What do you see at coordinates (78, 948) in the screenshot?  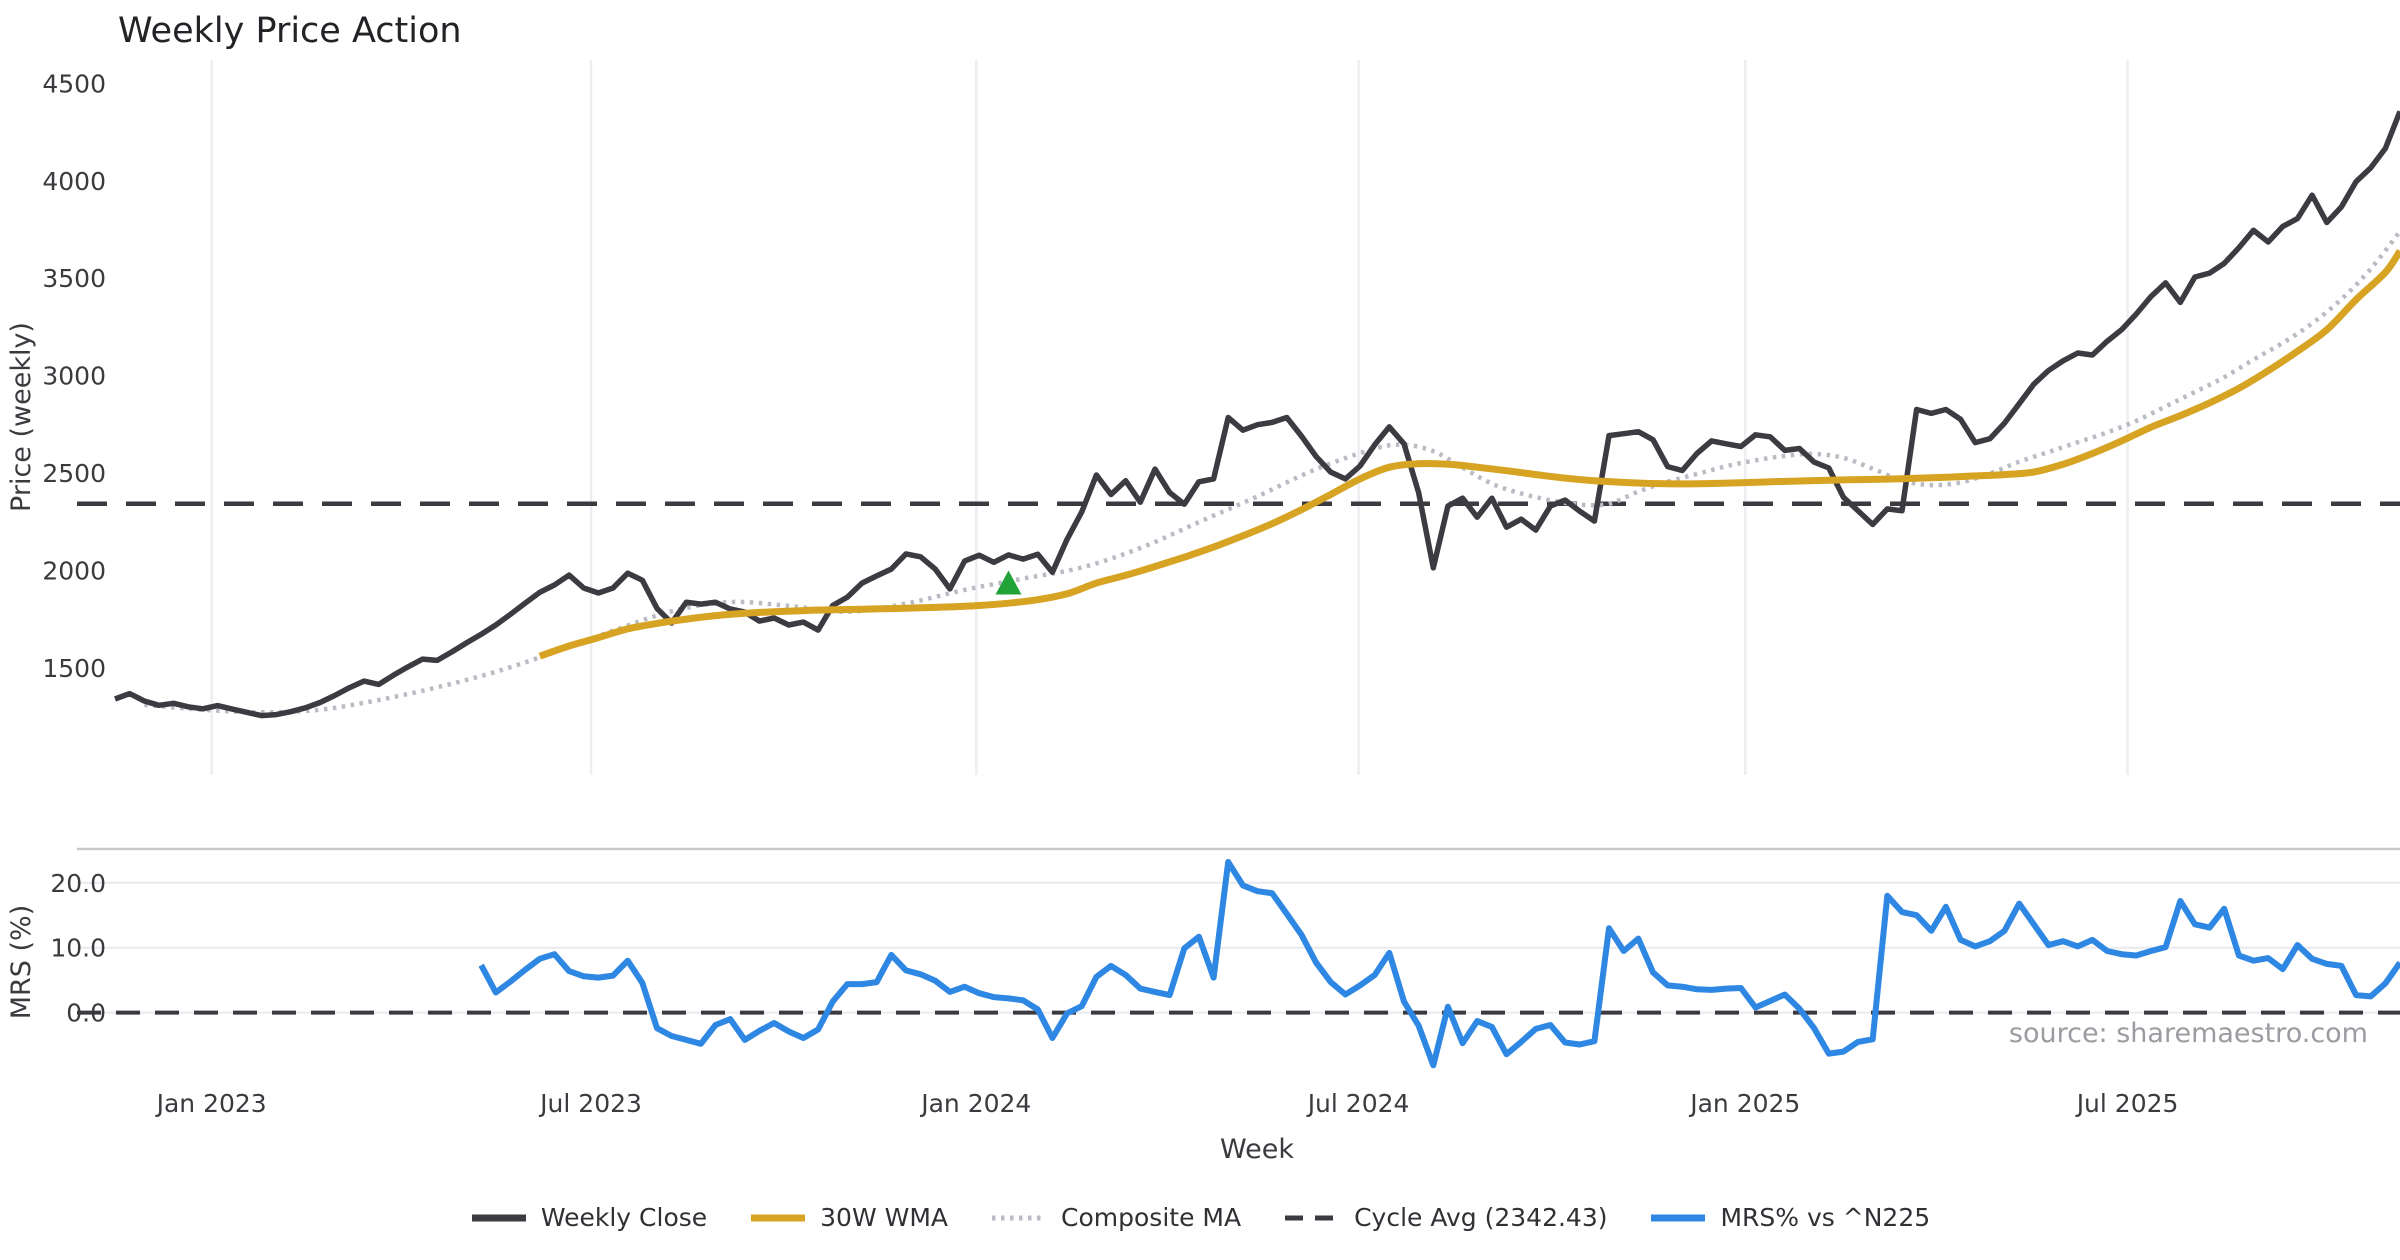 I see `mrs-y-tick-label: 10.0` at bounding box center [78, 948].